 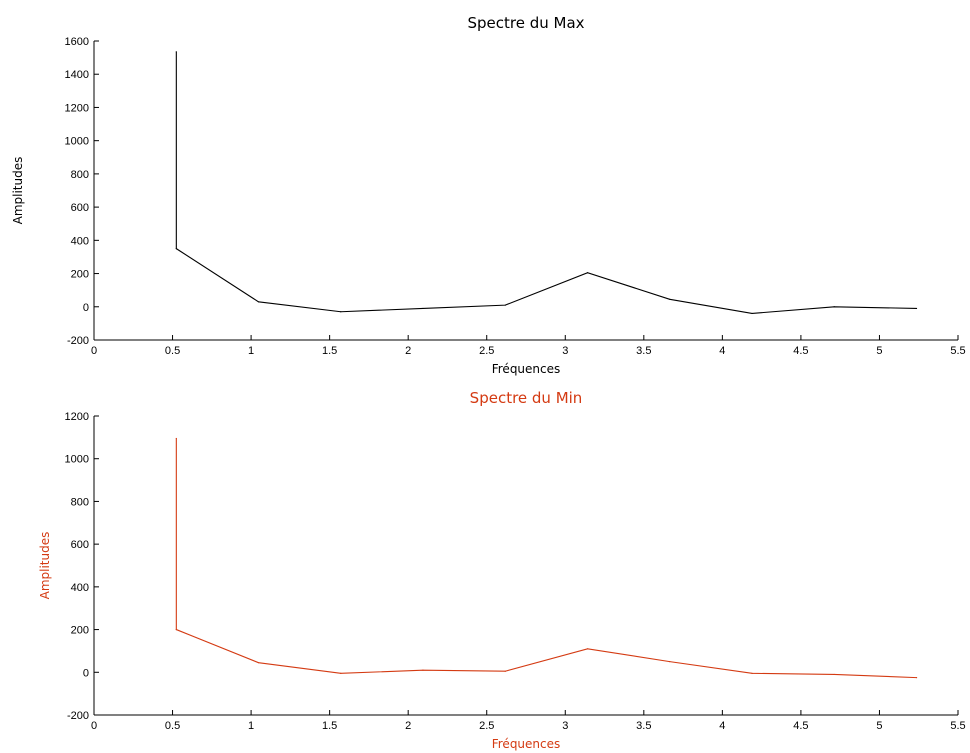 What do you see at coordinates (526, 398) in the screenshot?
I see `chart-title: Spectre du Min` at bounding box center [526, 398].